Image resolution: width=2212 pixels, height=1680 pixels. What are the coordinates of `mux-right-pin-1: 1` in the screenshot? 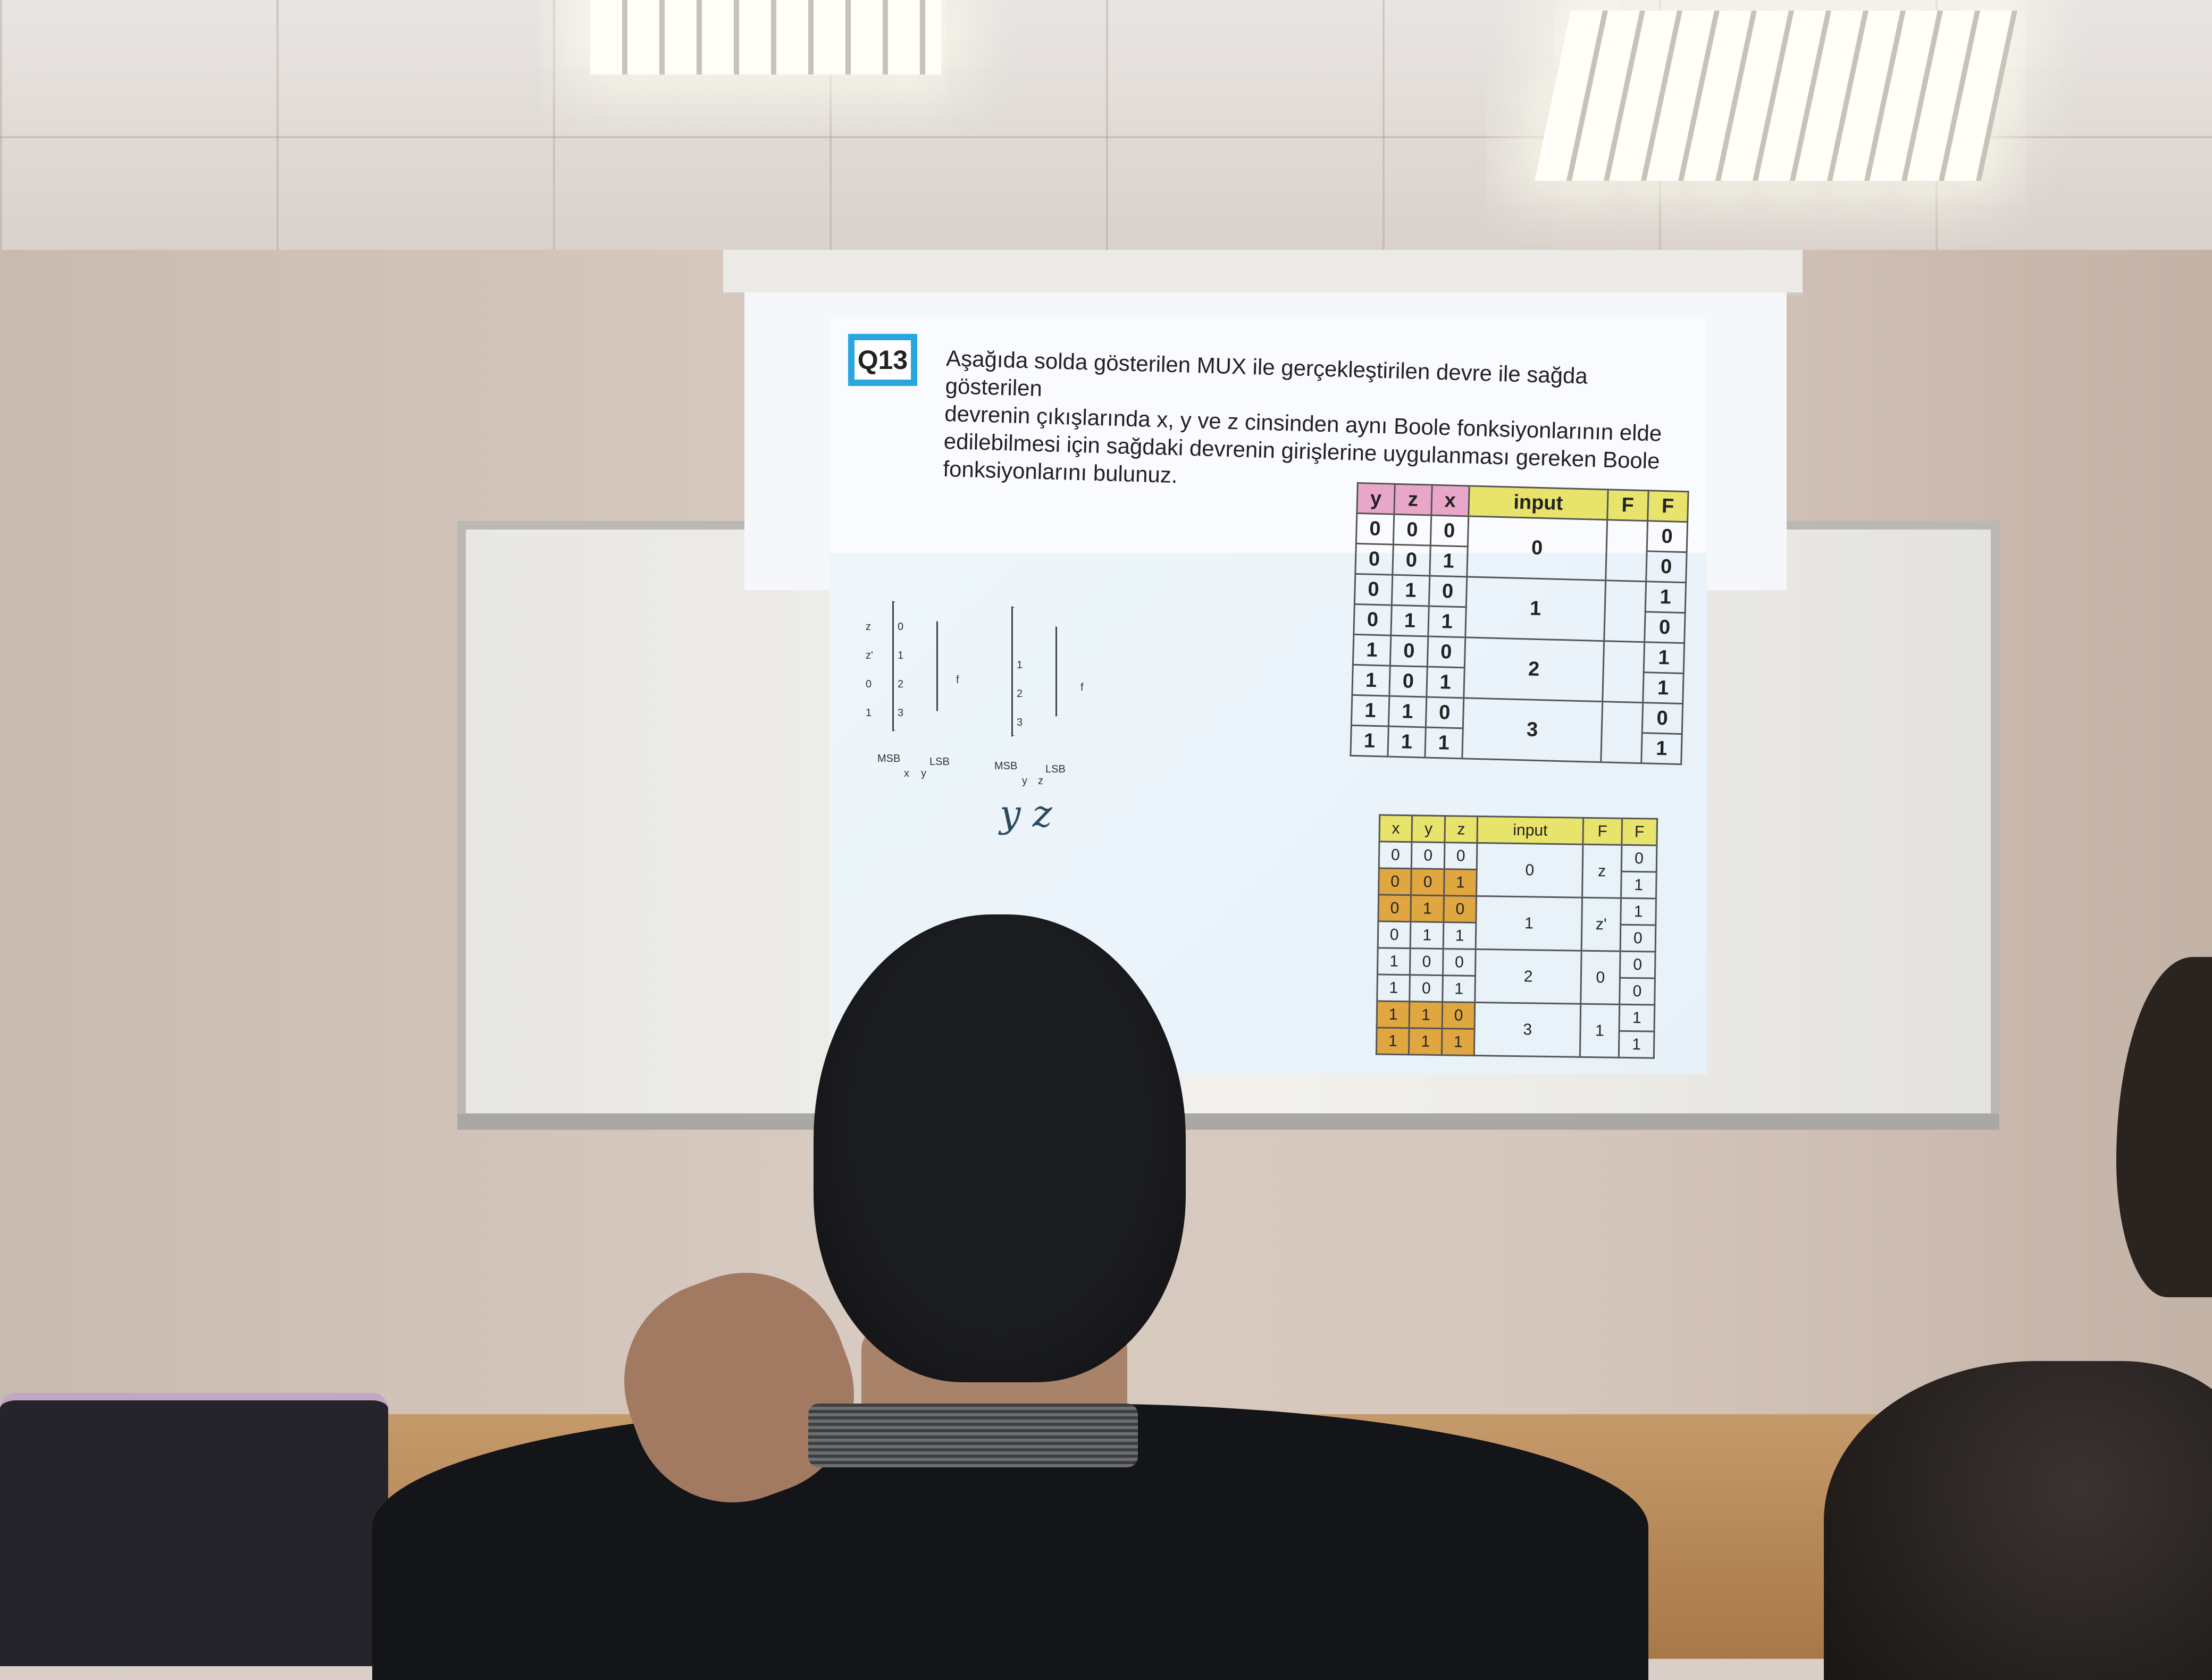 It's located at (1020, 665).